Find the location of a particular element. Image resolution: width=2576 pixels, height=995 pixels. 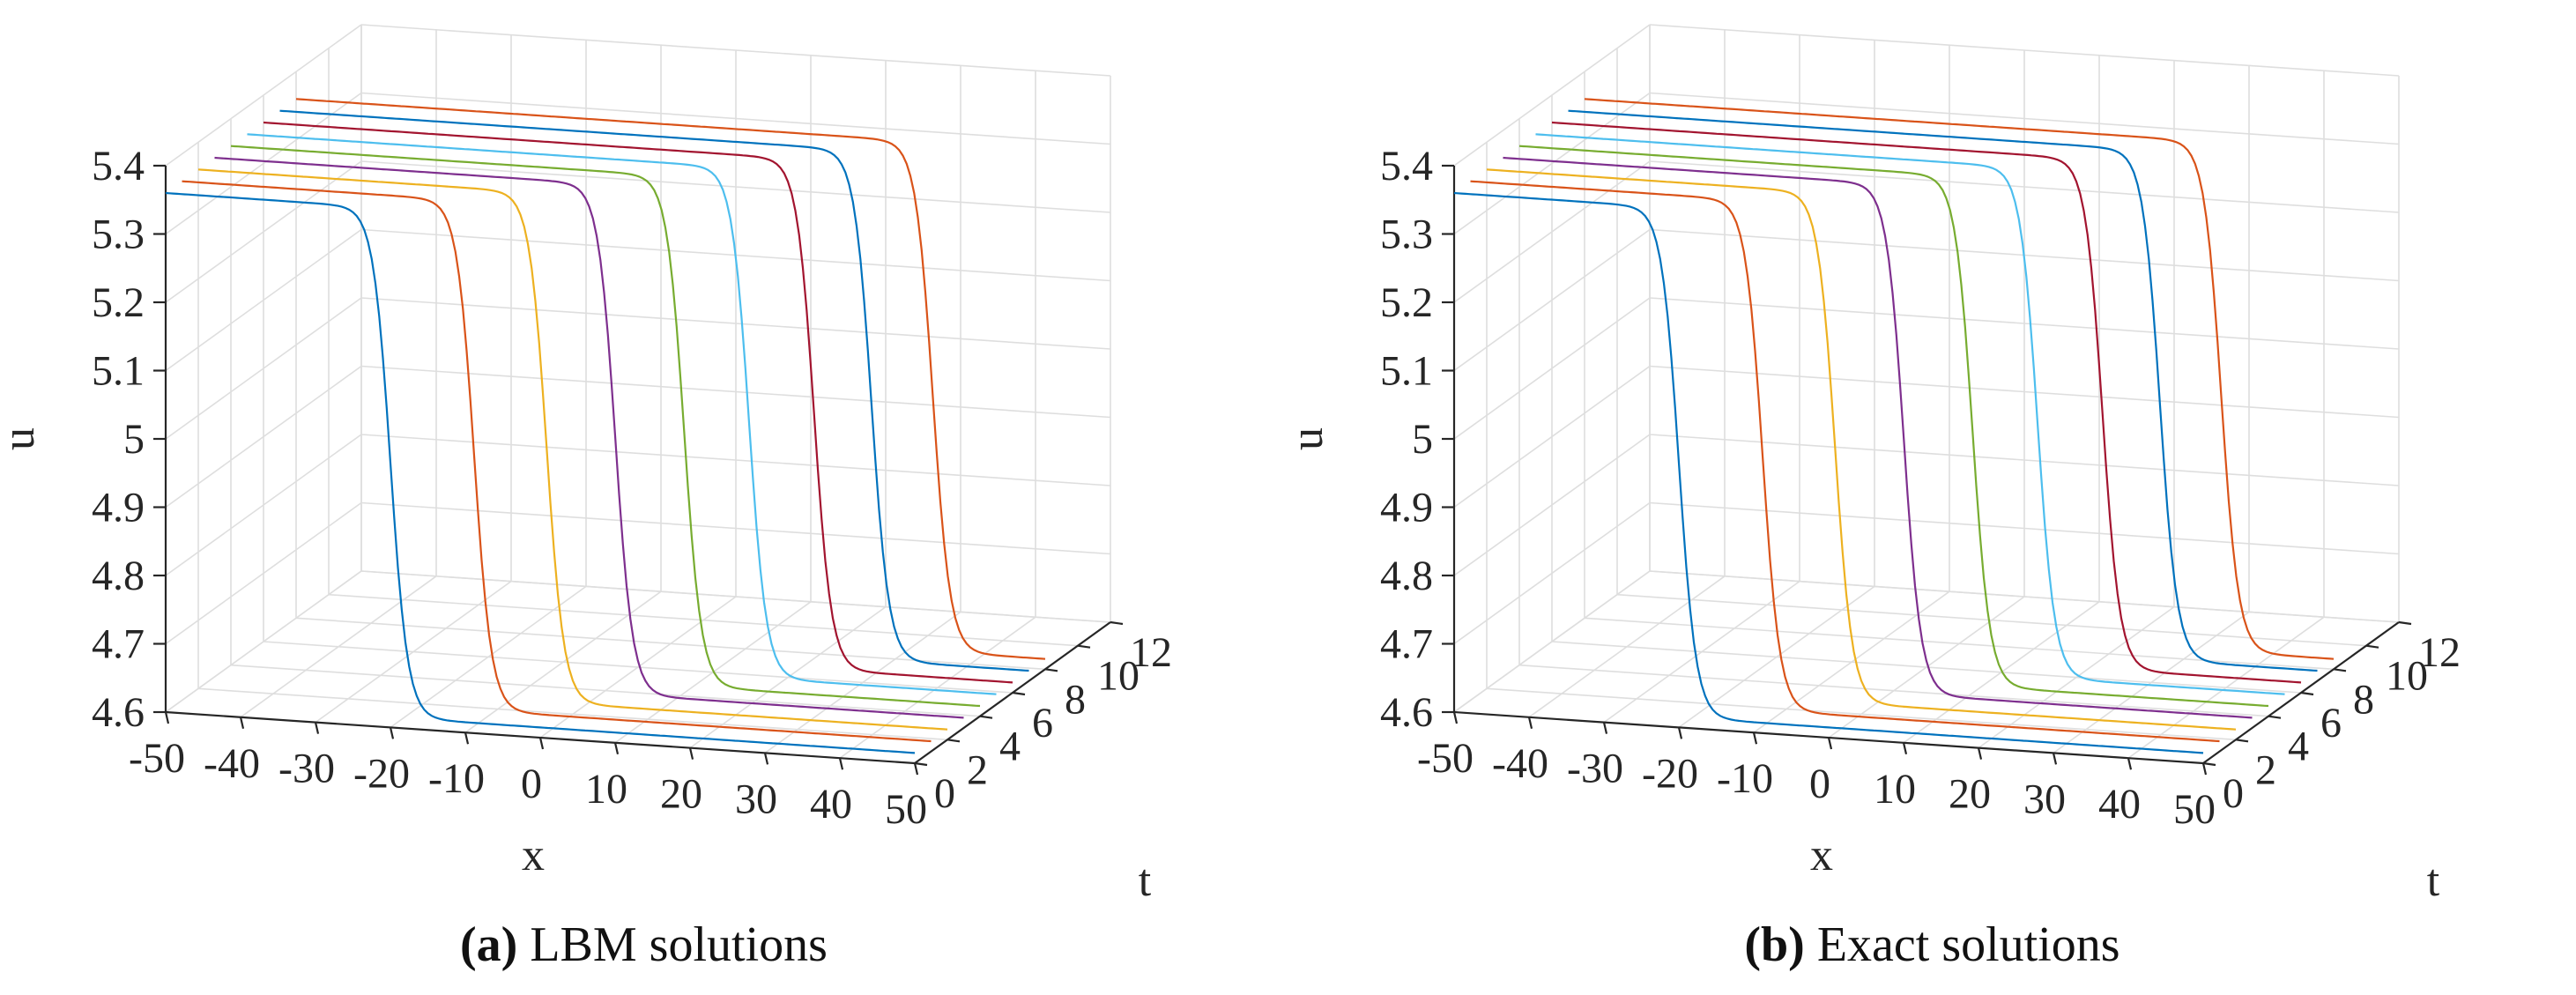

t-tick-label: 8 is located at coordinates (2363, 699).